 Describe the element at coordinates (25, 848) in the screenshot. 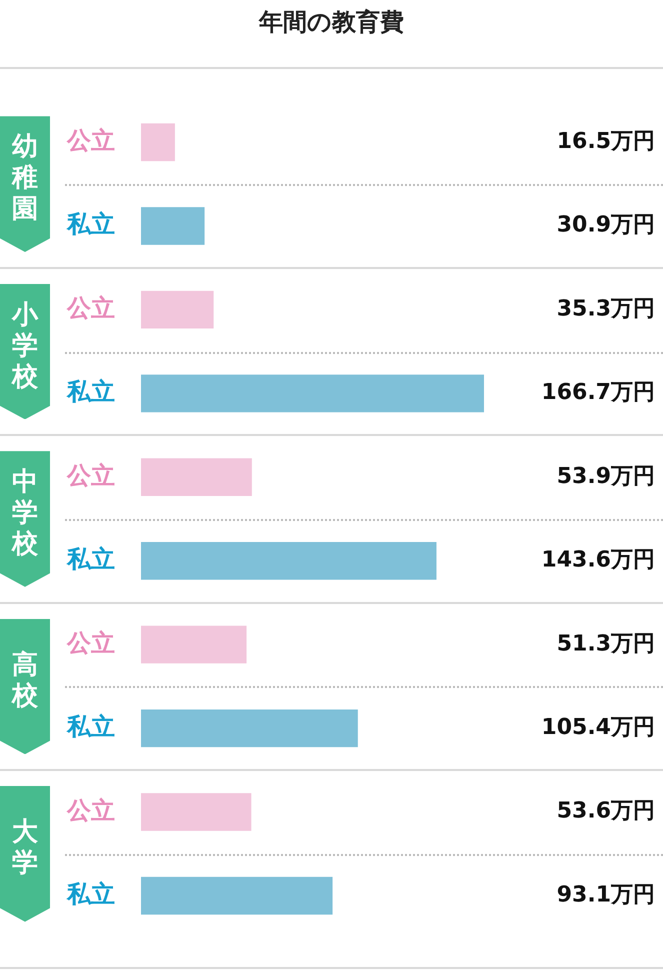

I see `text: 大学` at that location.